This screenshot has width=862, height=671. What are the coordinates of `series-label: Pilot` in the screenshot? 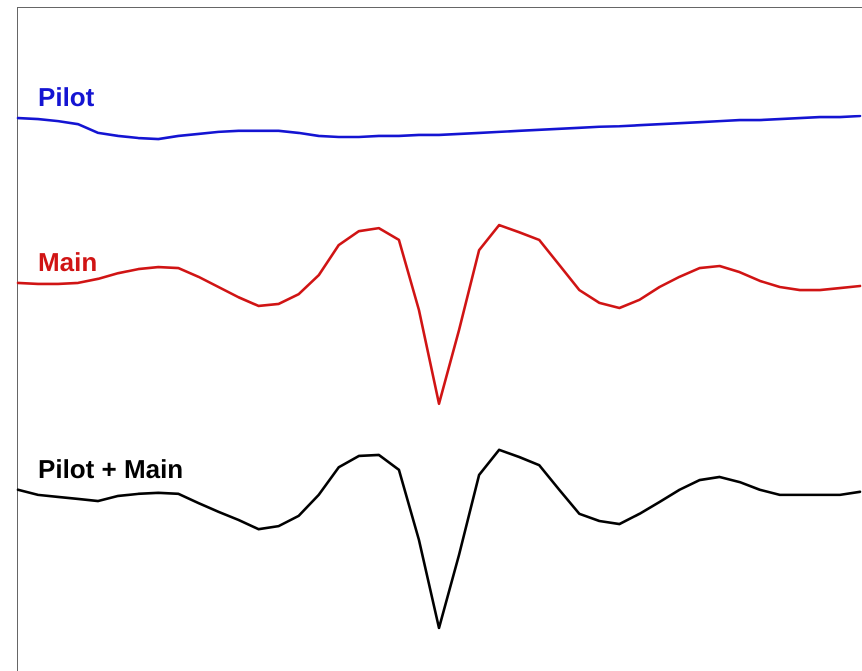 It's located at (66, 97).